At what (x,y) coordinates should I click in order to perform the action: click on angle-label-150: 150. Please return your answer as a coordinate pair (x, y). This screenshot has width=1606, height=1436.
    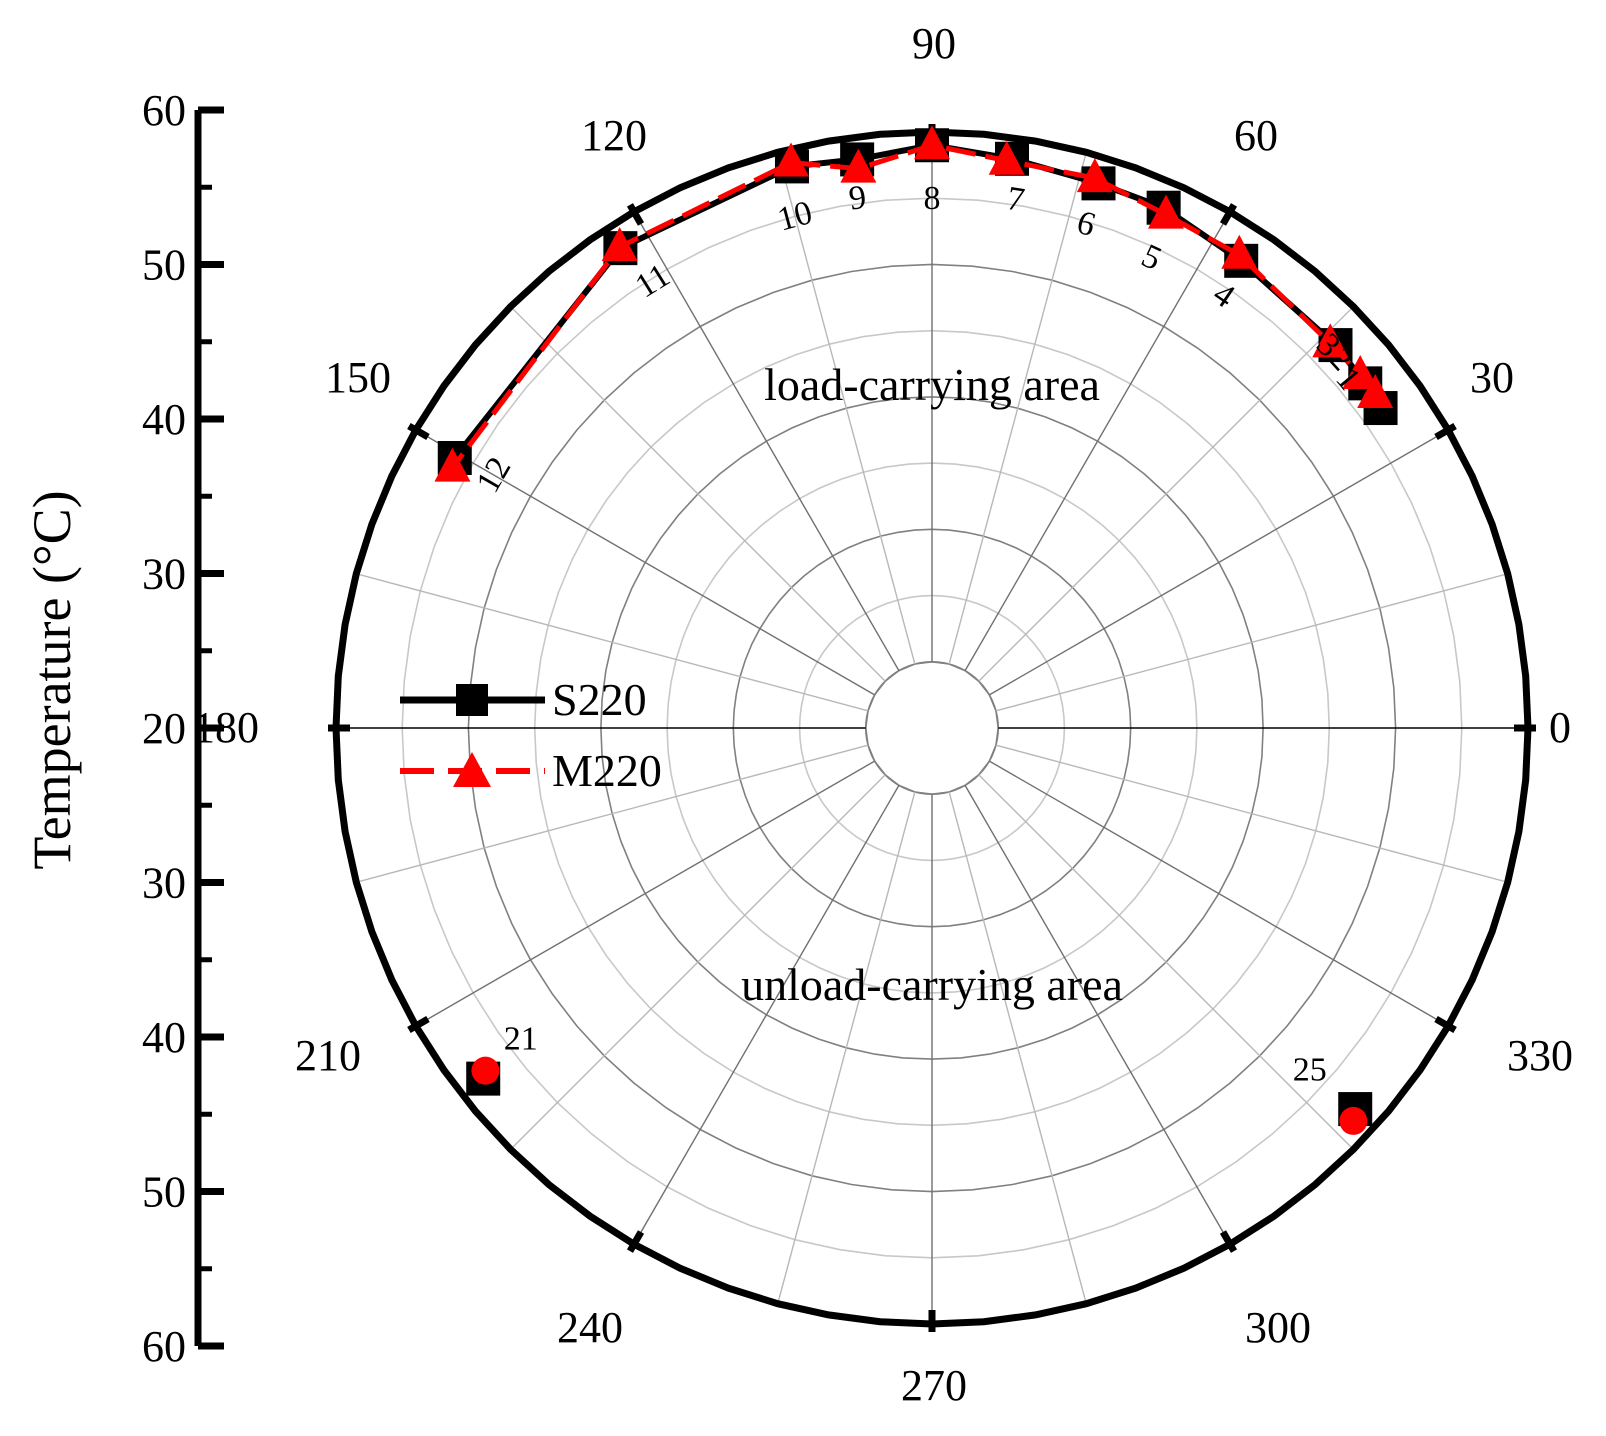
    Looking at the image, I should click on (358, 377).